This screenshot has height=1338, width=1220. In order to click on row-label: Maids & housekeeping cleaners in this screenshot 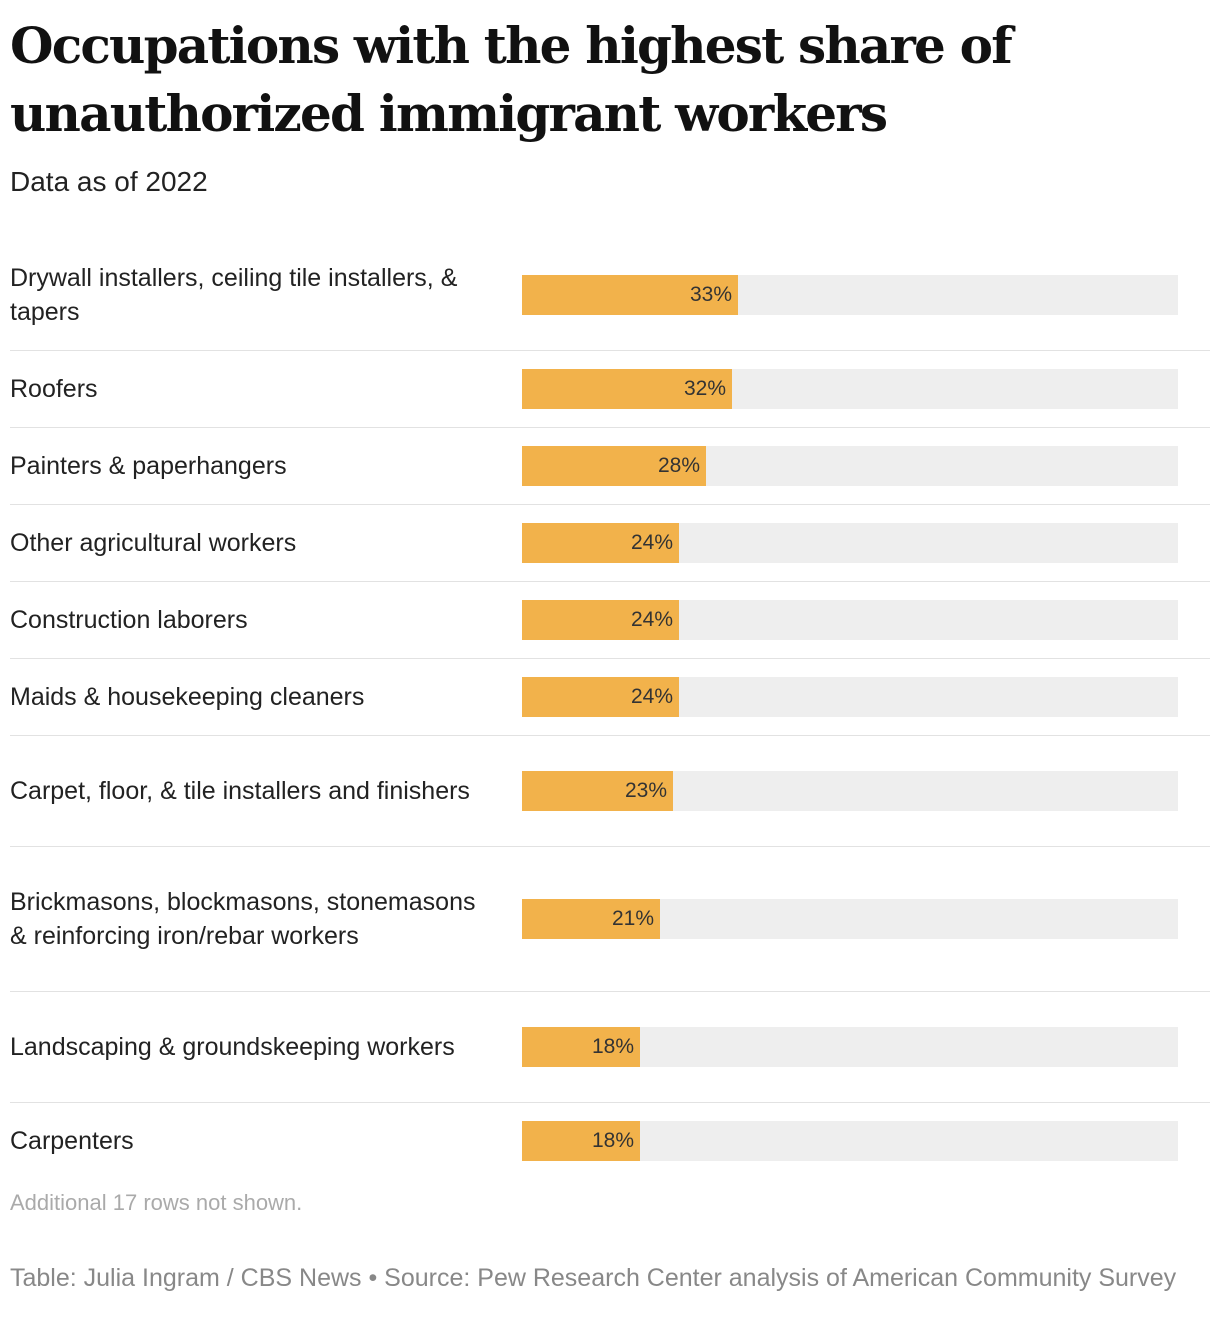, I will do `click(187, 697)`.